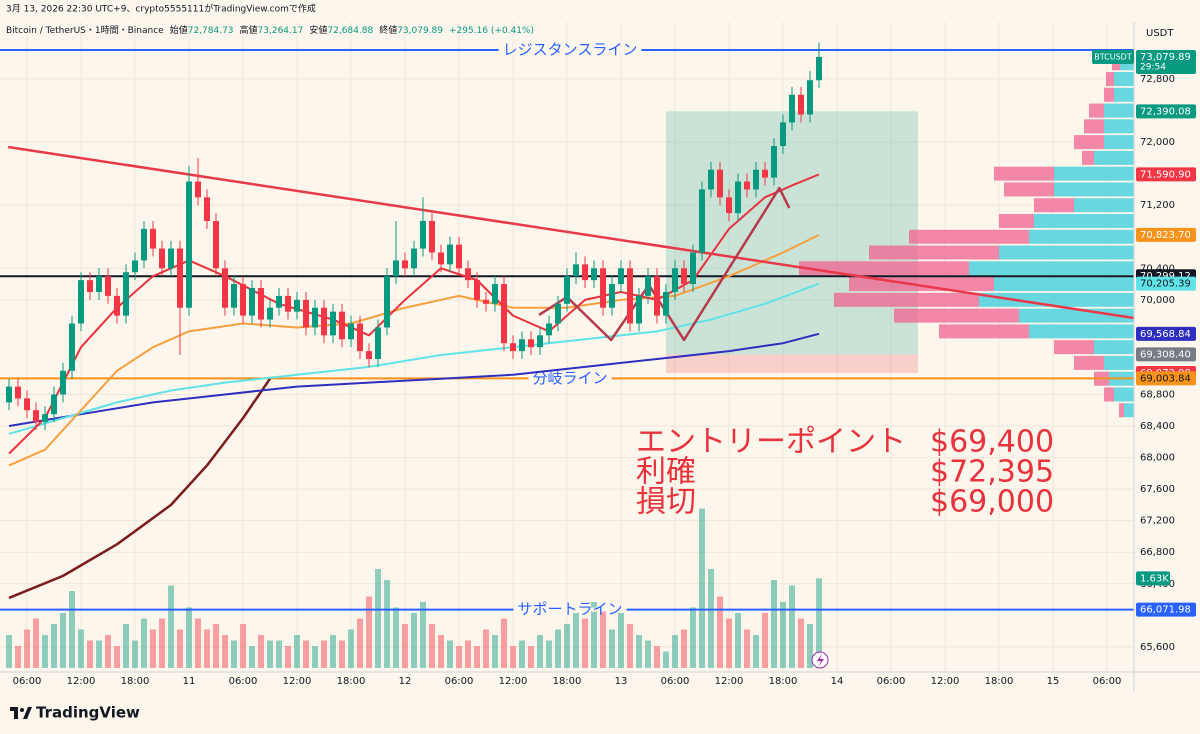 The image size is (1200, 734). I want to click on ohlc-value: 73,079.89, so click(420, 31).